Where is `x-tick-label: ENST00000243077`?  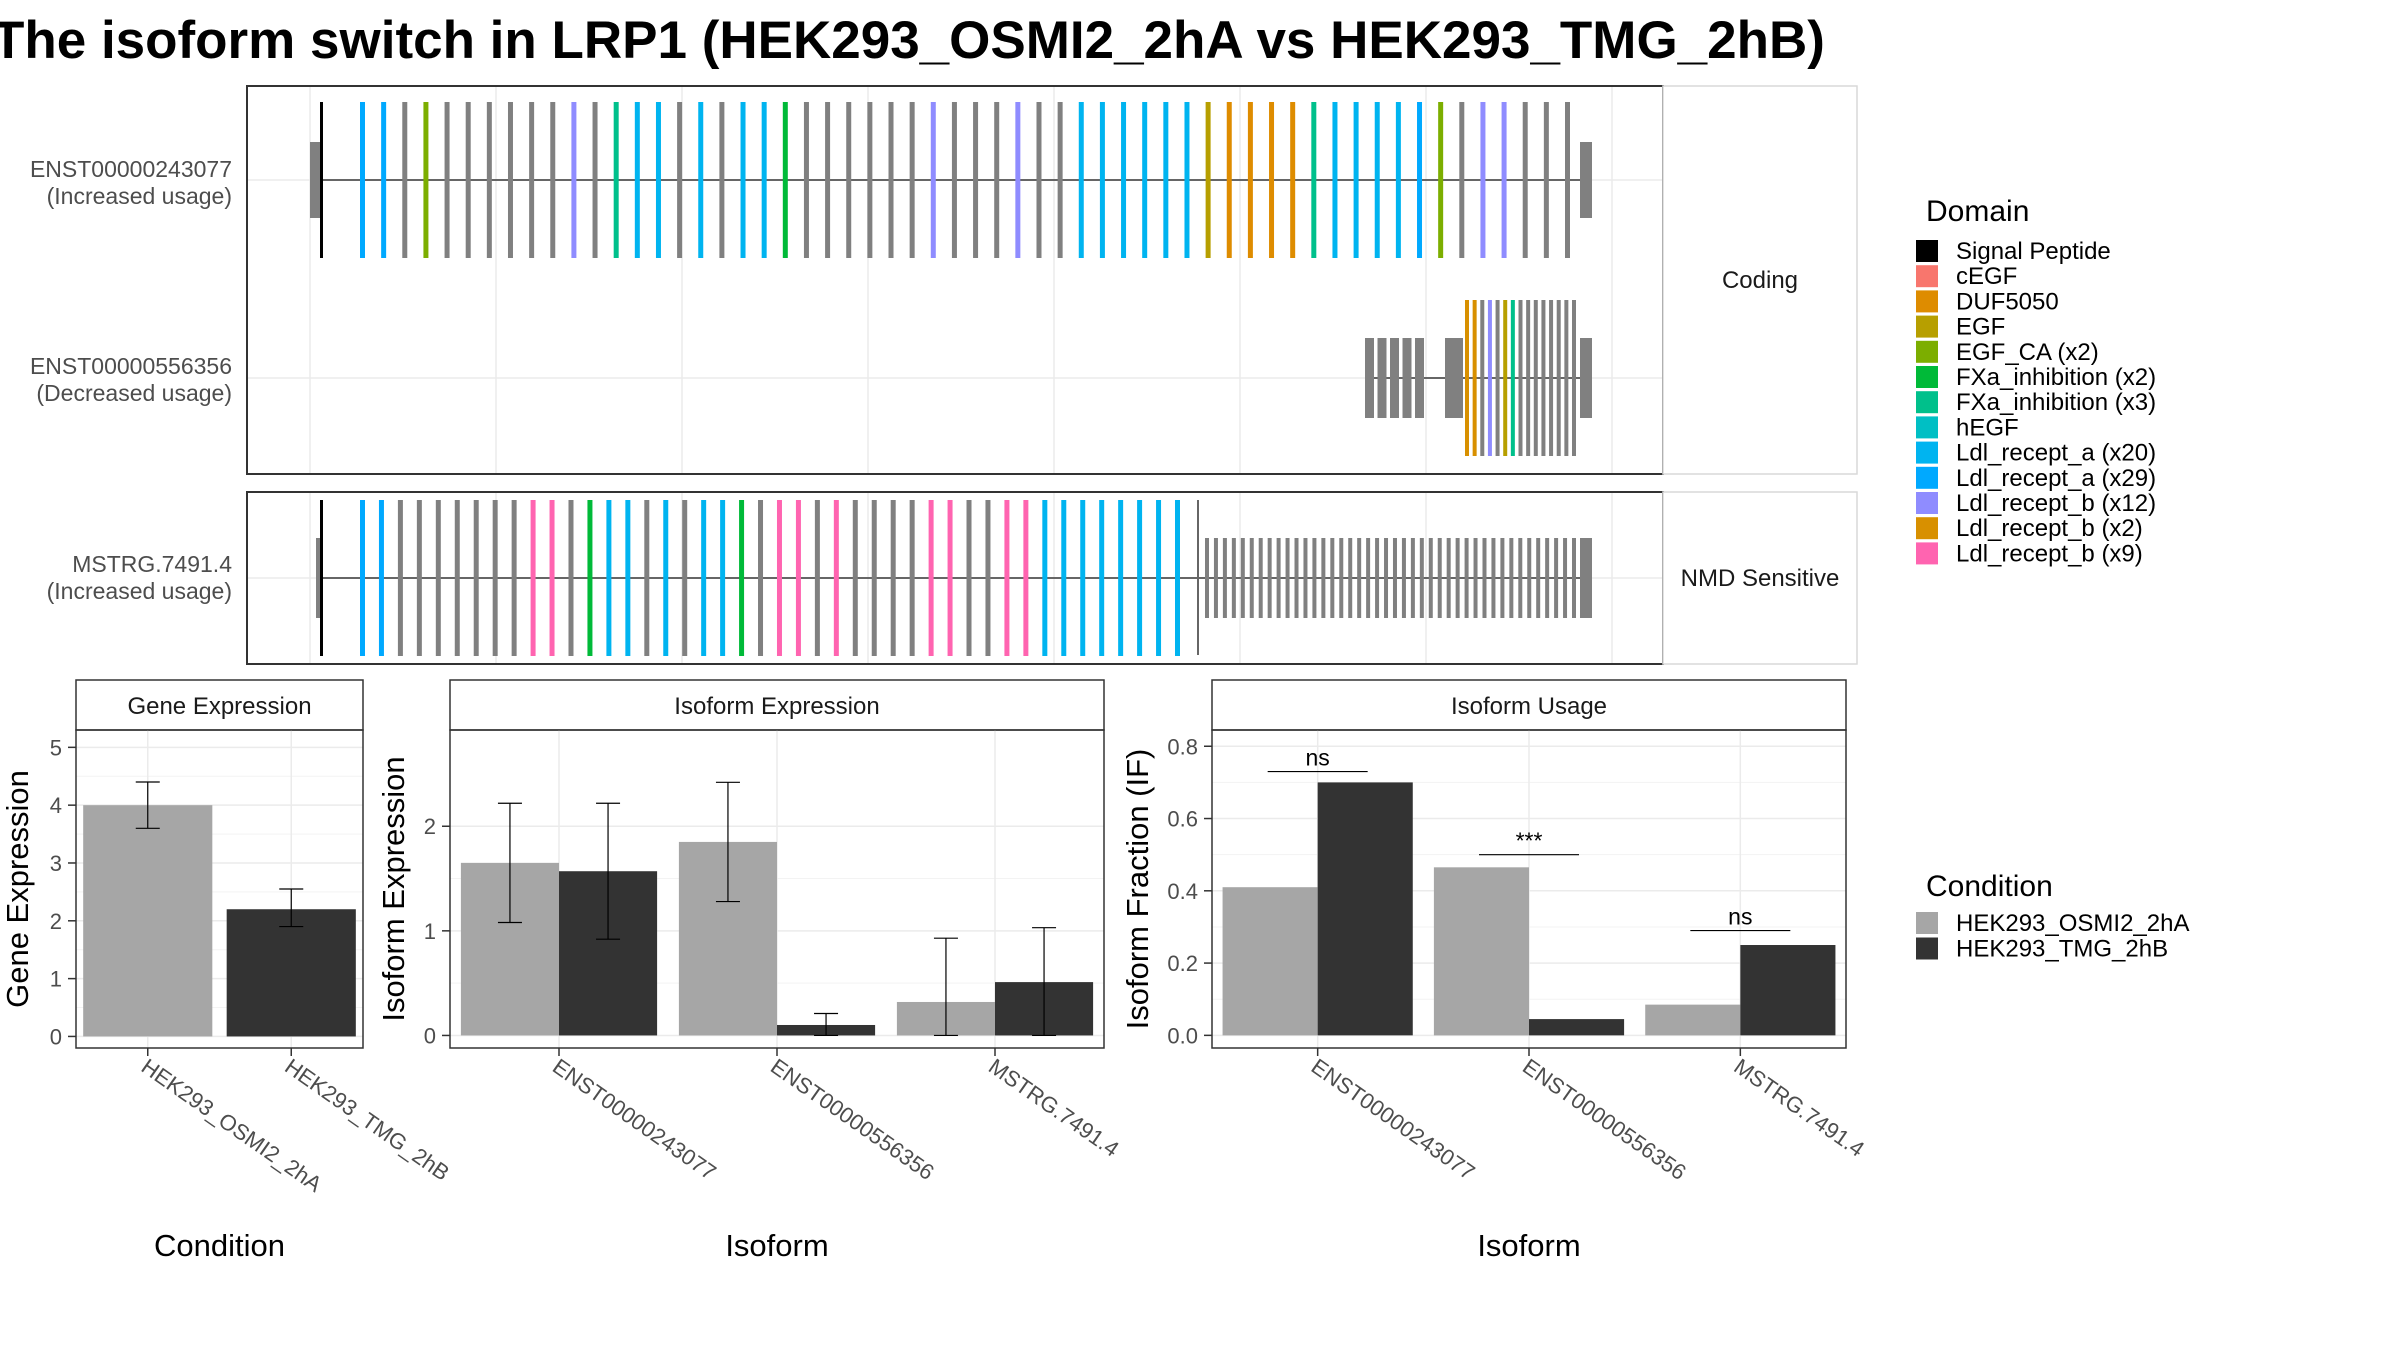 x-tick-label: ENST00000243077 is located at coordinates (634, 1119).